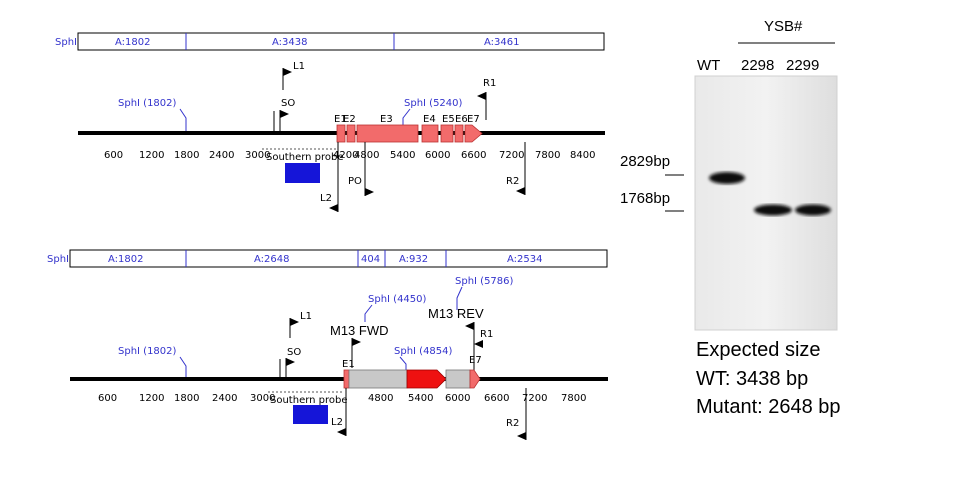  I want to click on sphi-site-label: SphI (4854), so click(423, 351).